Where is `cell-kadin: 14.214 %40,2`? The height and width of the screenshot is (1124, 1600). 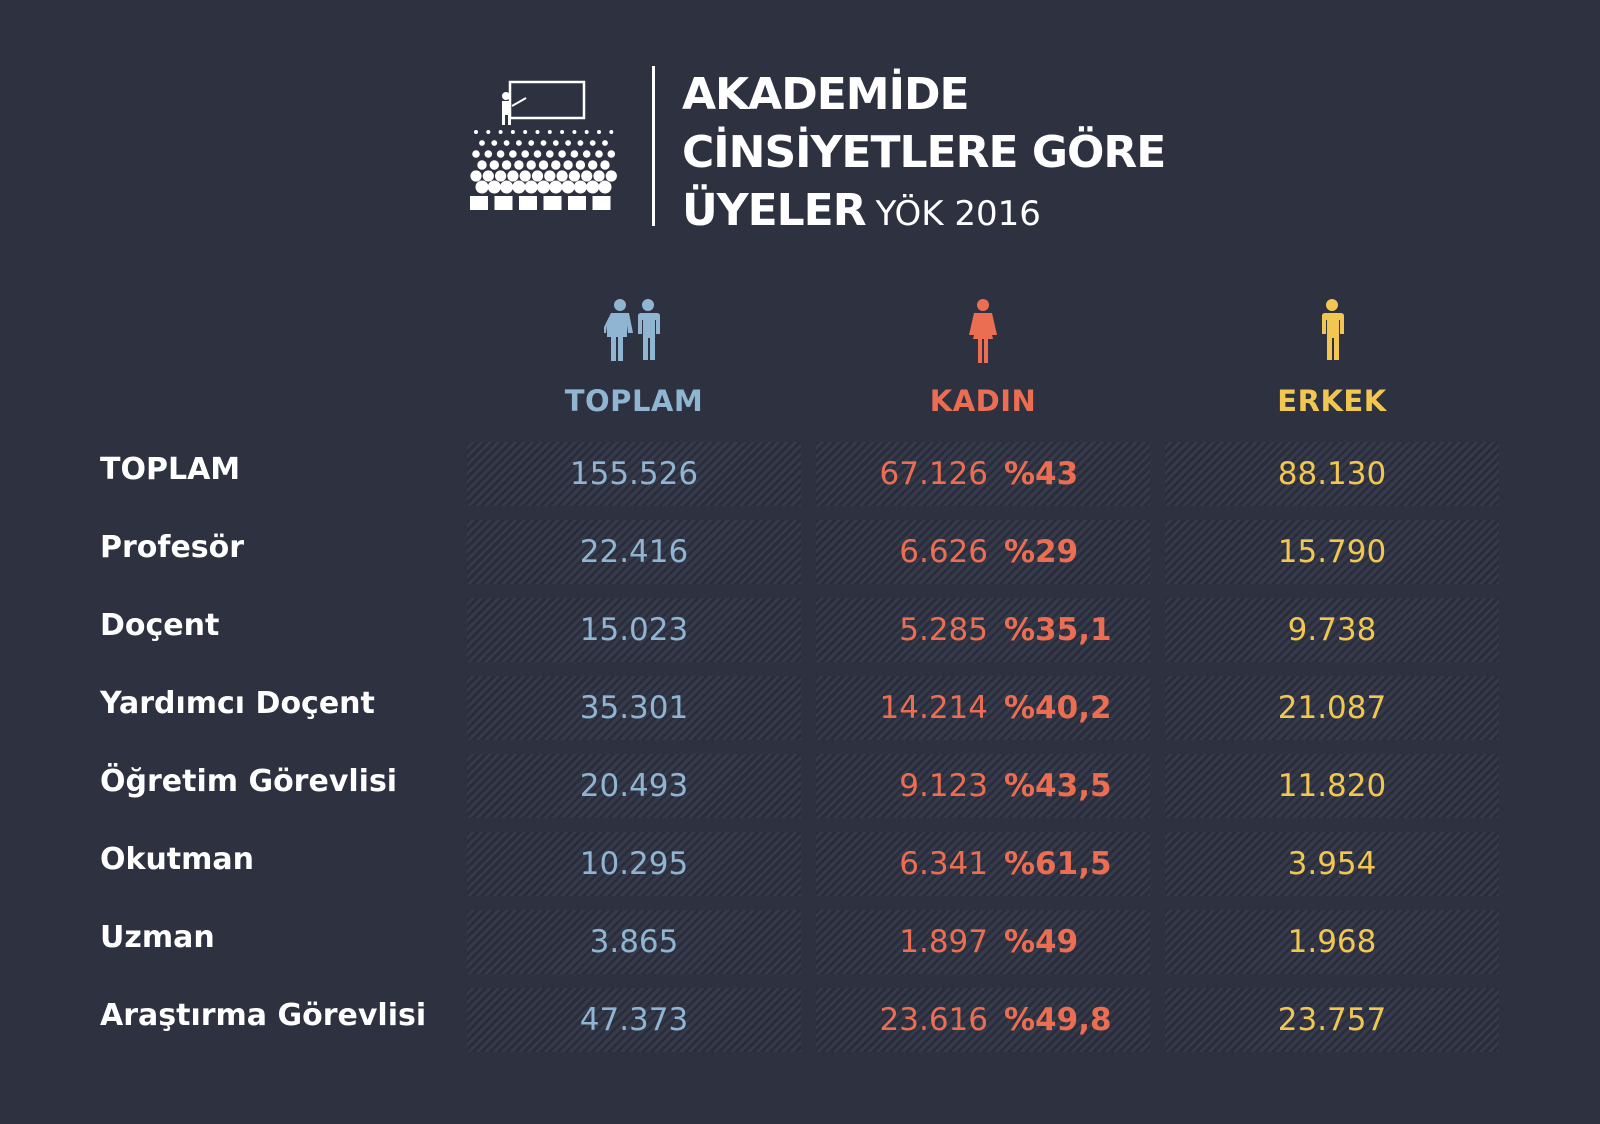
cell-kadin: 14.214 %40,2 is located at coordinates (983, 708).